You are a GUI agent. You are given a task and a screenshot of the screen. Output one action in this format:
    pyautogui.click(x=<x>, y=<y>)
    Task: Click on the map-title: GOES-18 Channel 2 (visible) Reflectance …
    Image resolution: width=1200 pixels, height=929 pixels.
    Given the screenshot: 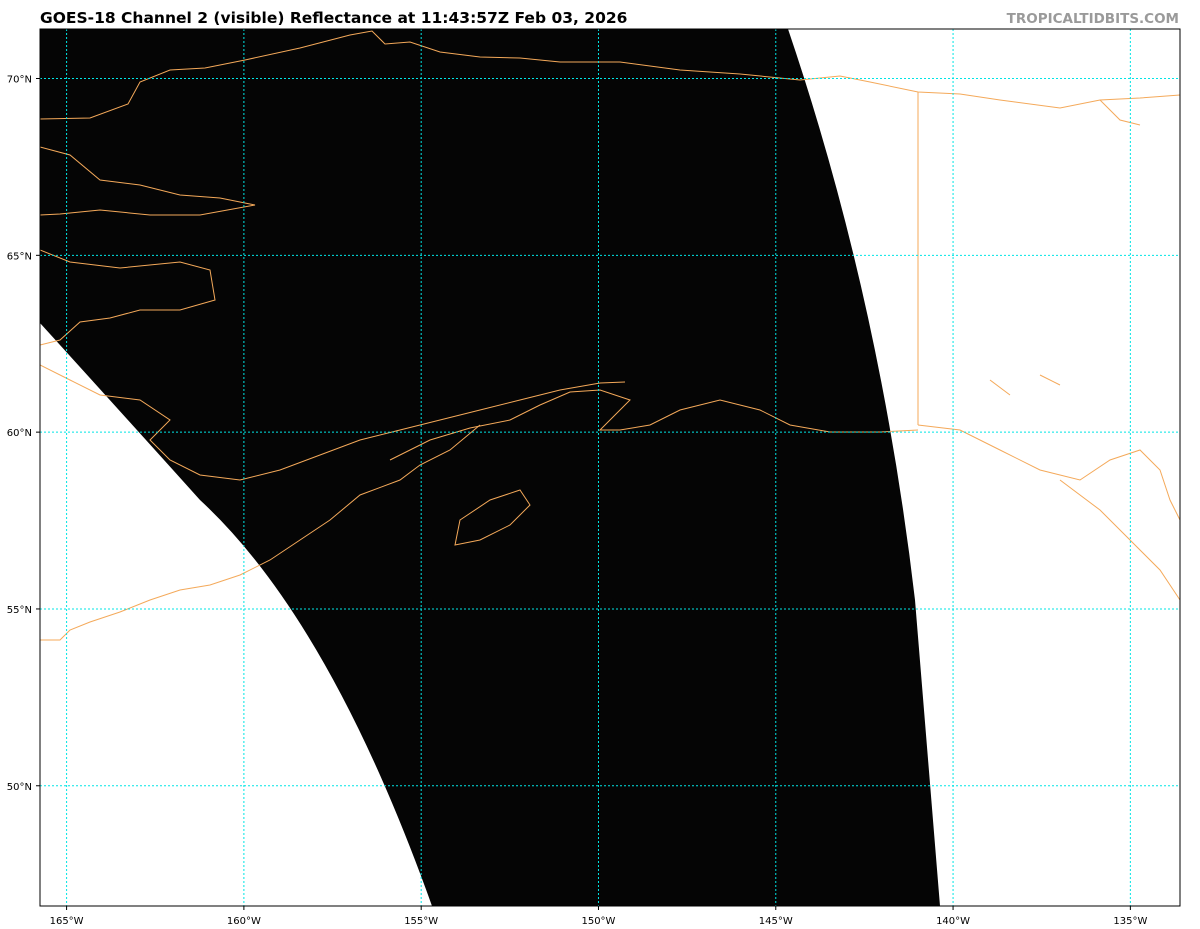 What is the action you would take?
    pyautogui.click(x=334, y=18)
    